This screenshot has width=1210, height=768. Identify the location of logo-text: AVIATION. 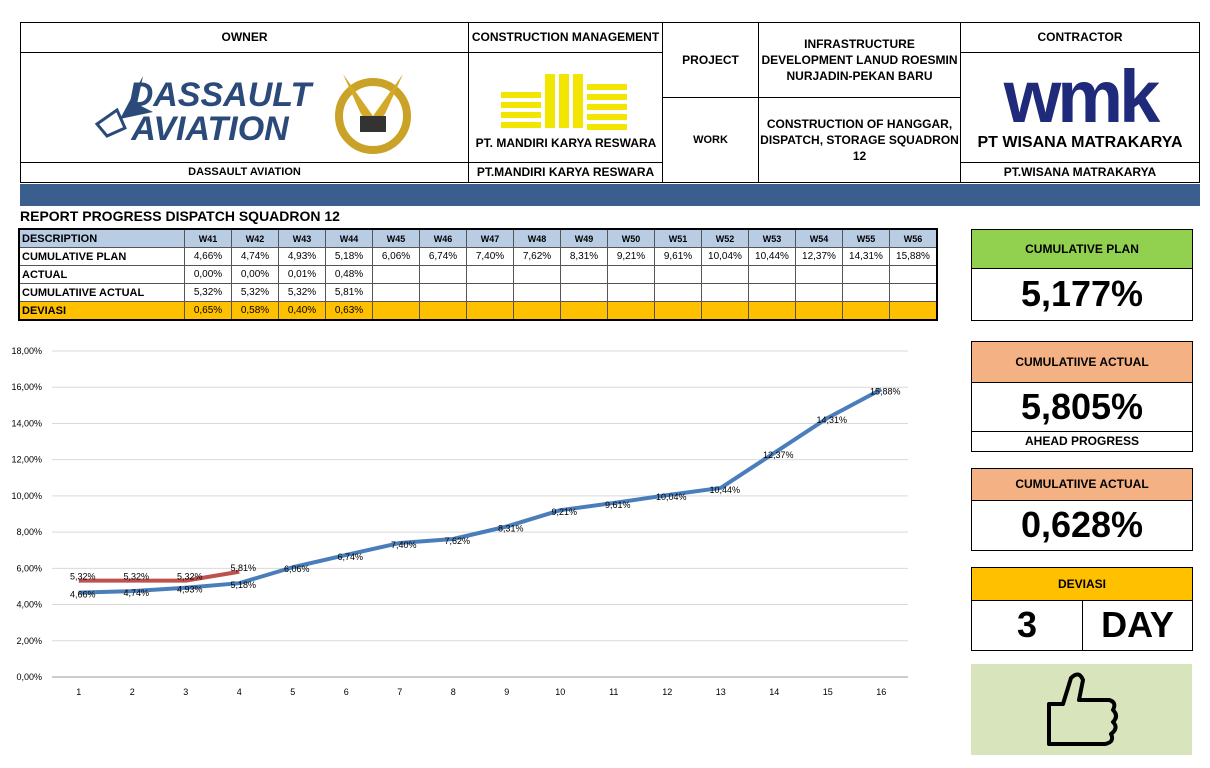
(210, 129).